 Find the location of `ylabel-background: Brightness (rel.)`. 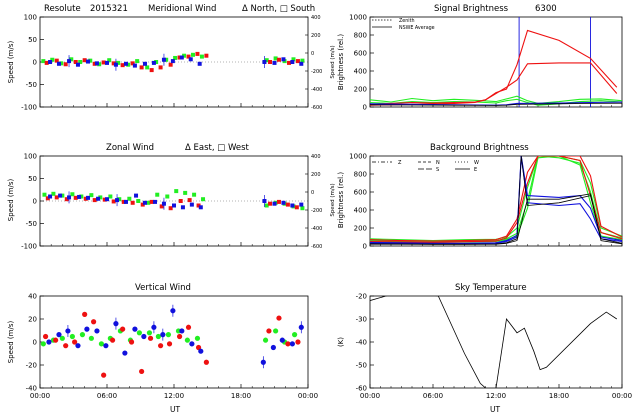

ylabel-background: Brightness (rel.) is located at coordinates (341, 200).